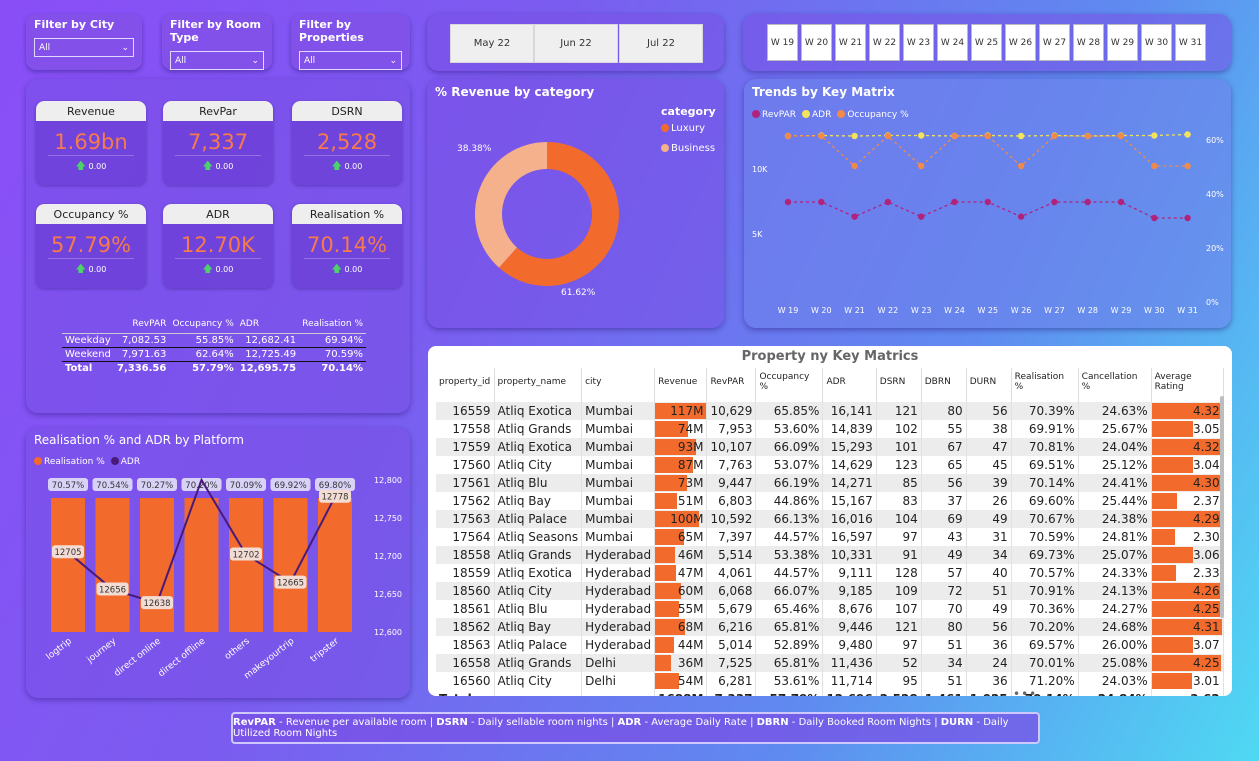  Describe the element at coordinates (350, 60) in the screenshot. I see `filter-properties-select: All ⌄` at that location.